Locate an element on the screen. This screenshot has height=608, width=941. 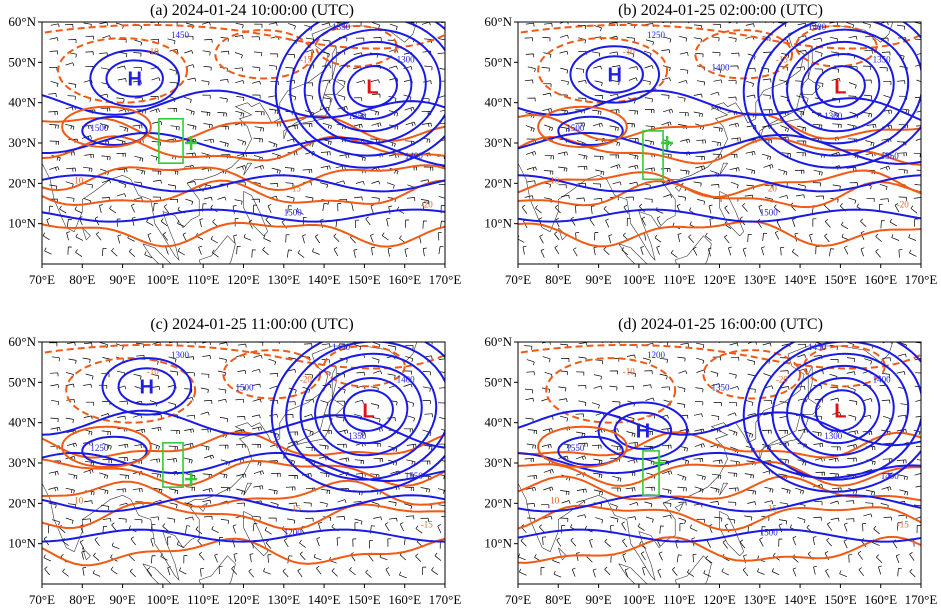
temperature-contour-negative is located at coordinates (264, 54).